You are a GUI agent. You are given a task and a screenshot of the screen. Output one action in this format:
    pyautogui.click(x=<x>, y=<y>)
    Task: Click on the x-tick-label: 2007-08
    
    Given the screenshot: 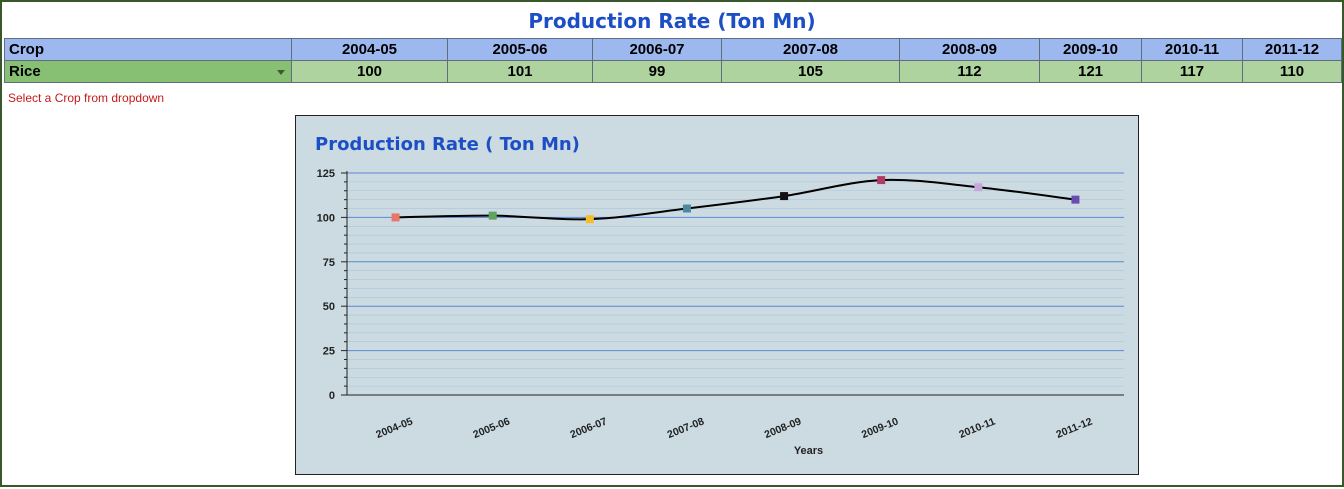 What is the action you would take?
    pyautogui.click(x=686, y=428)
    